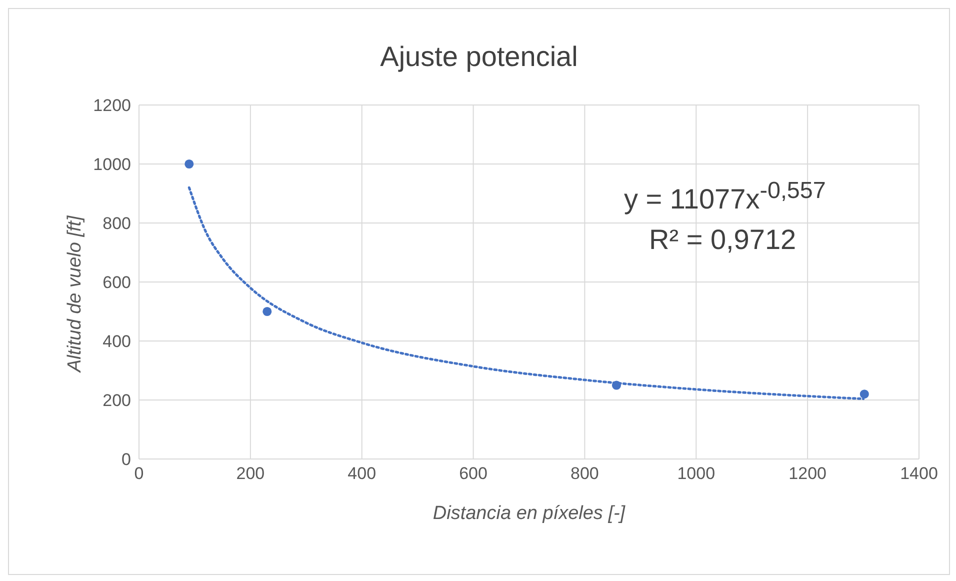 The width and height of the screenshot is (956, 581). I want to click on x-tick-label: 1000, so click(696, 474).